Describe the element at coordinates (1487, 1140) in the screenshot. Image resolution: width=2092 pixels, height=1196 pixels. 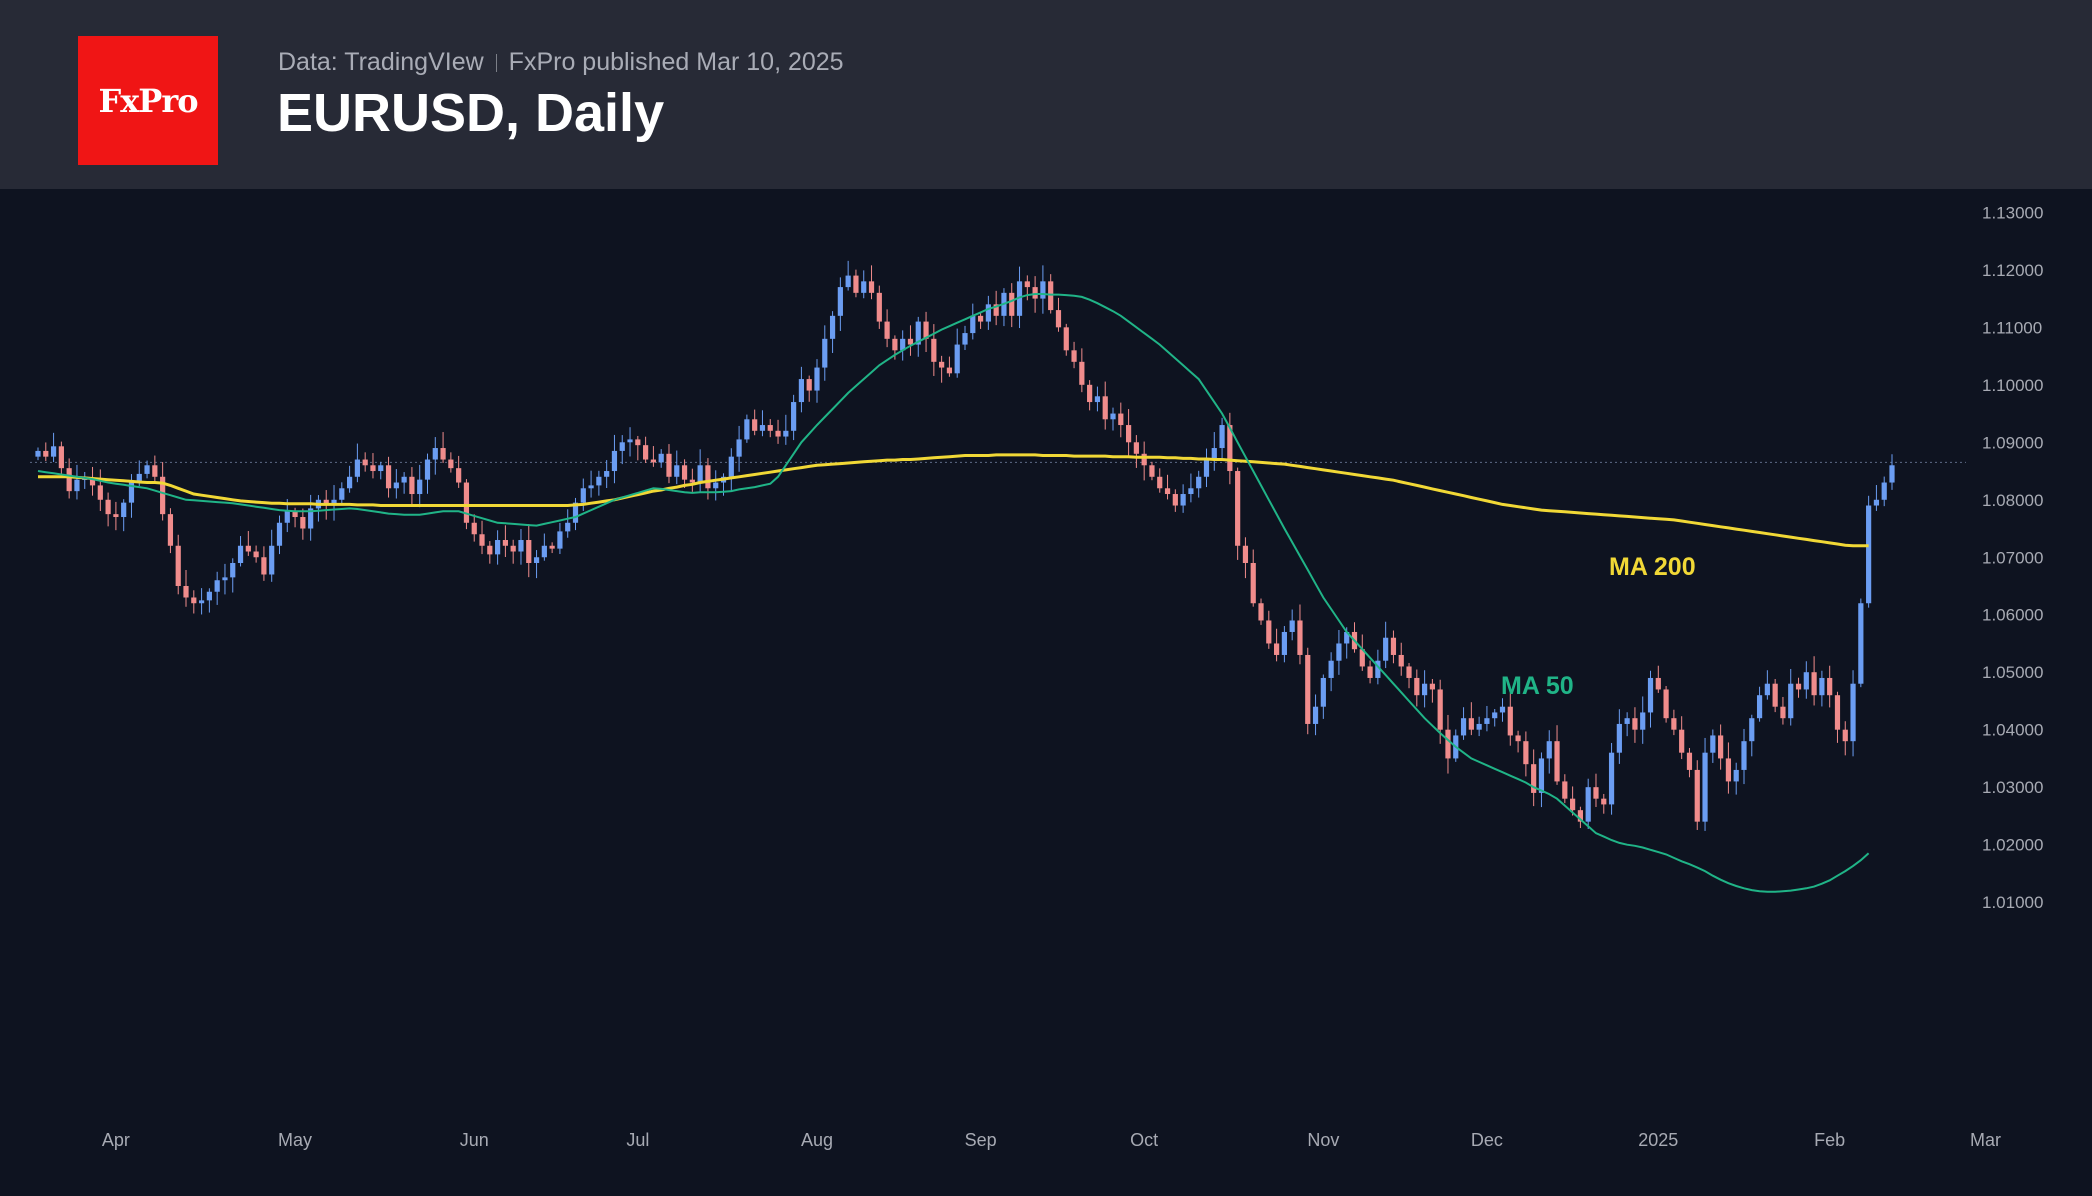
I see `x-tick-label: Dec` at that location.